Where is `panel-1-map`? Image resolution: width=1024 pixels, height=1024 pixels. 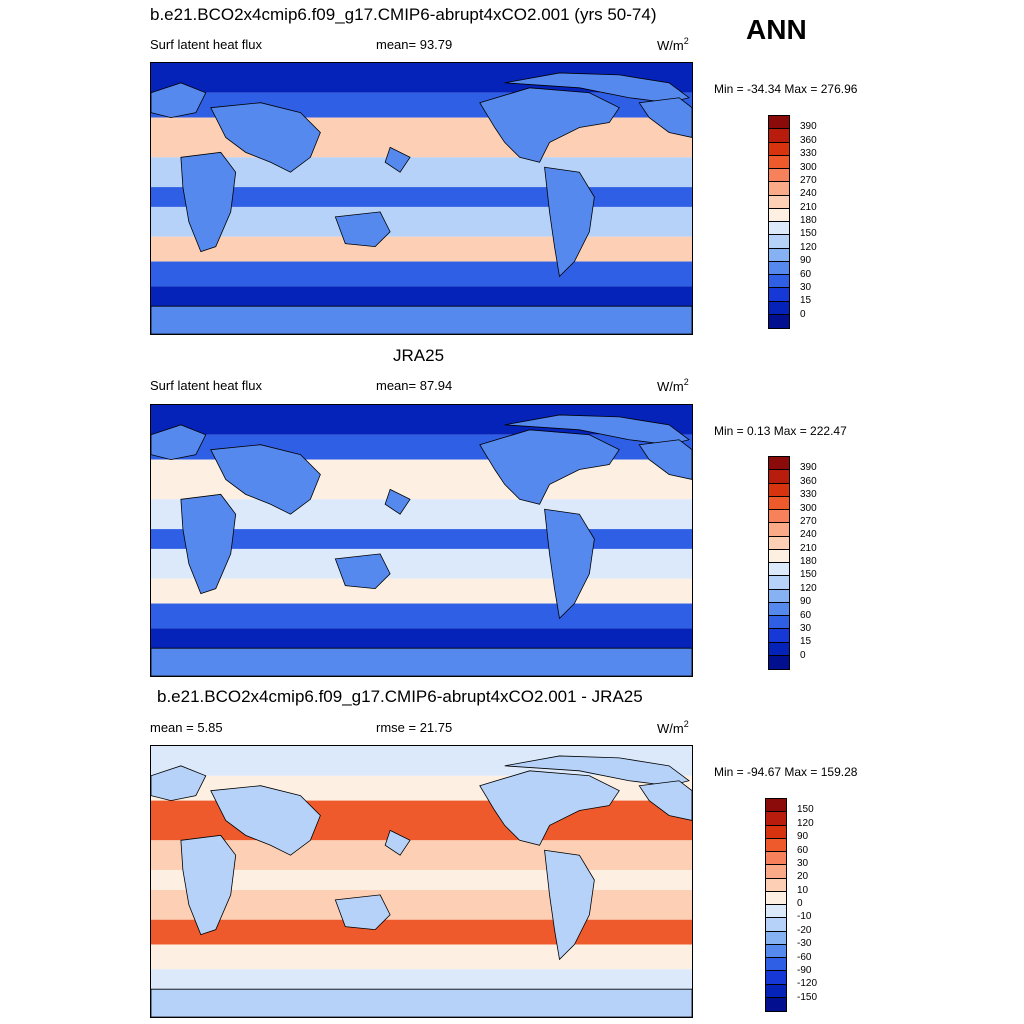 panel-1-map is located at coordinates (421, 198).